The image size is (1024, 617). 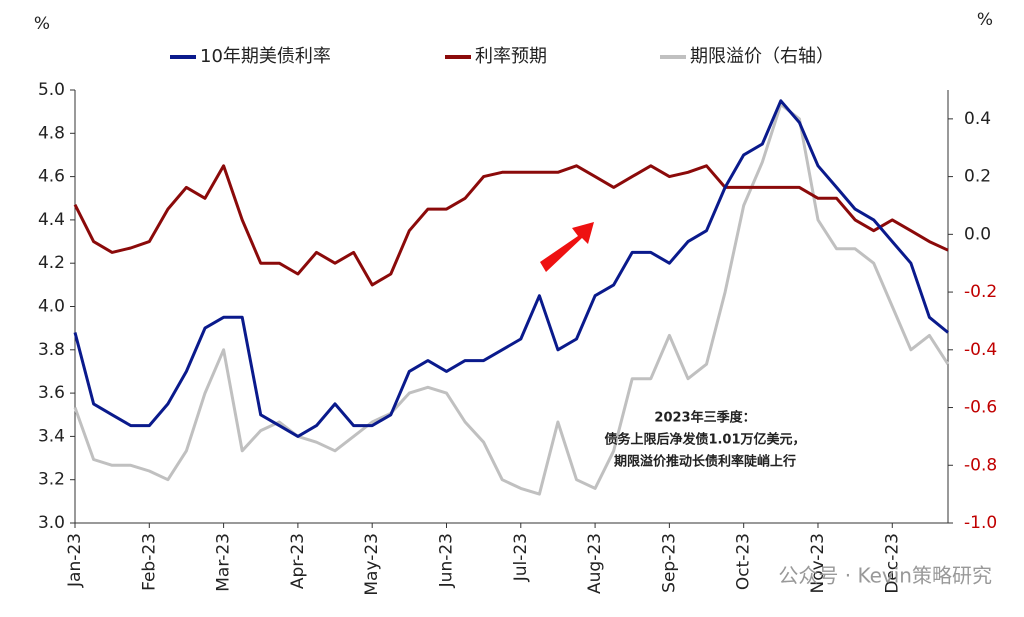 What do you see at coordinates (51, 436) in the screenshot?
I see `y-tick-label: 3.4` at bounding box center [51, 436].